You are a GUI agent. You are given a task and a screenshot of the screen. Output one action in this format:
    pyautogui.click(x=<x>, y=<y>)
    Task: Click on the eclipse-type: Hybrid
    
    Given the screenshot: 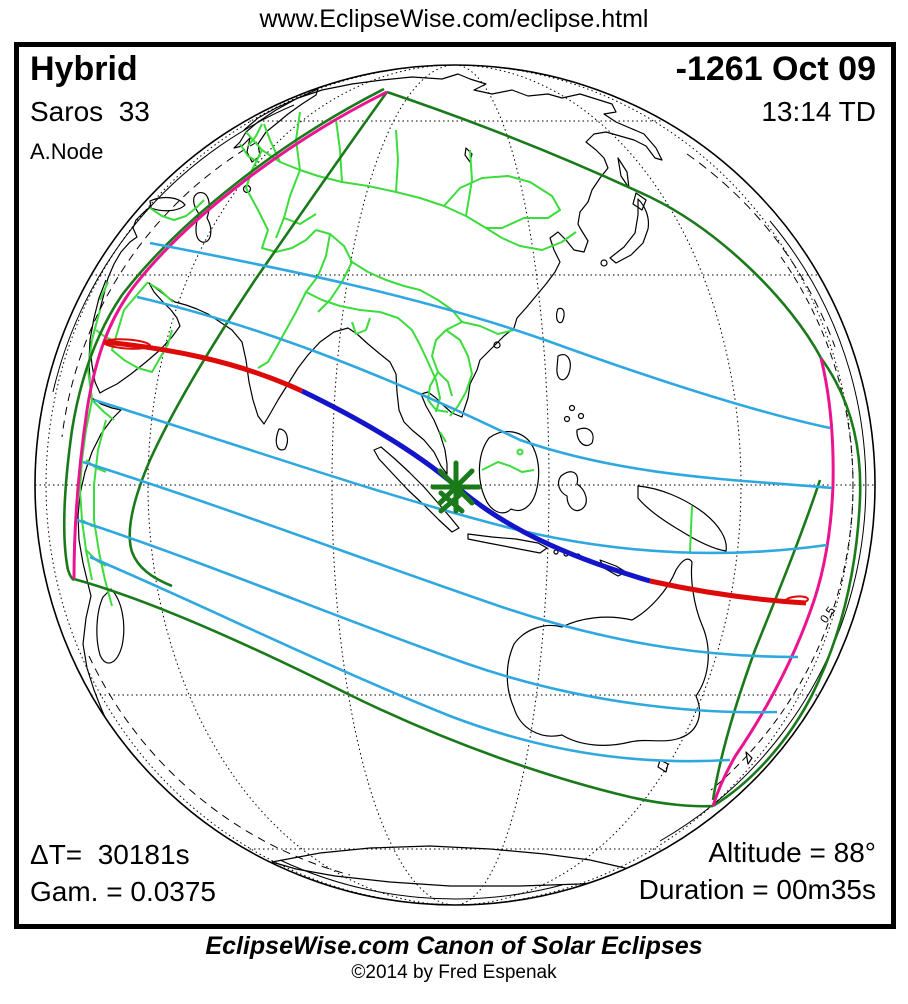 What is the action you would take?
    pyautogui.click(x=84, y=69)
    